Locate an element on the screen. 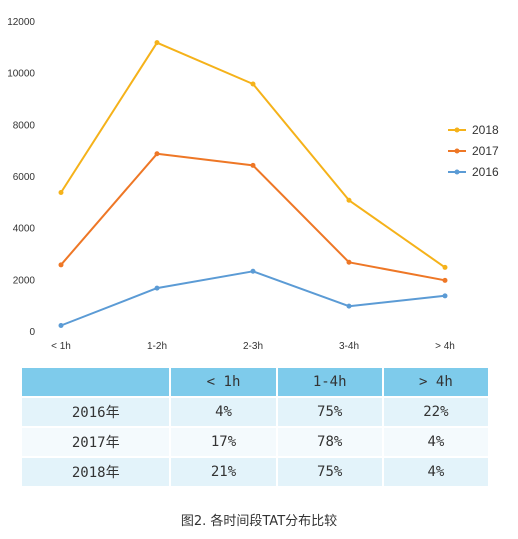 The width and height of the screenshot is (518, 539). figure-caption: 图2. 各时间段TAT分布比较 is located at coordinates (259, 521).